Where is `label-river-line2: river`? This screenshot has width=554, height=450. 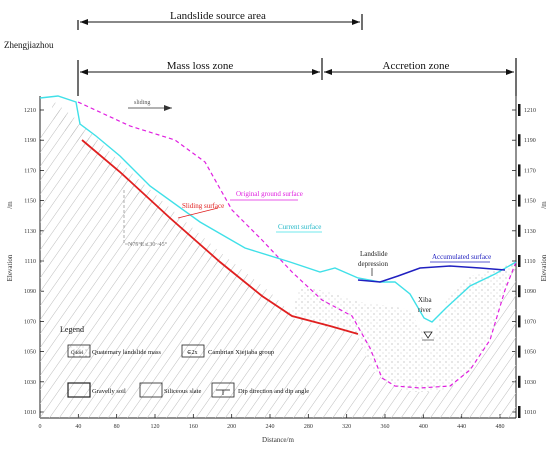 label-river-line2: river is located at coordinates (425, 310).